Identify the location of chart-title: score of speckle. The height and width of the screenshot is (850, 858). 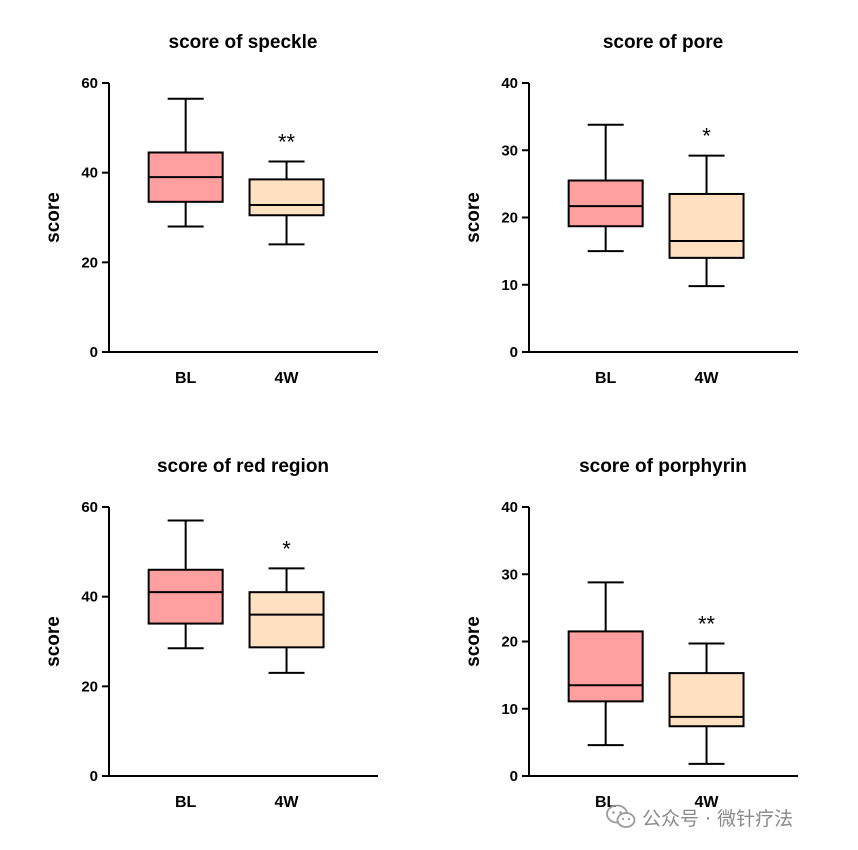
(243, 42).